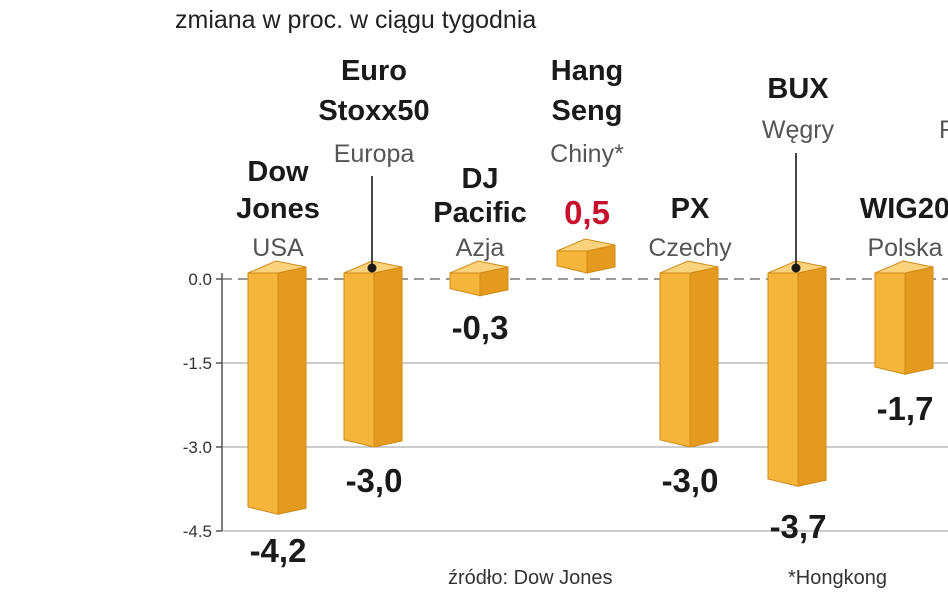  I want to click on region-label: Chiny*, so click(587, 154).